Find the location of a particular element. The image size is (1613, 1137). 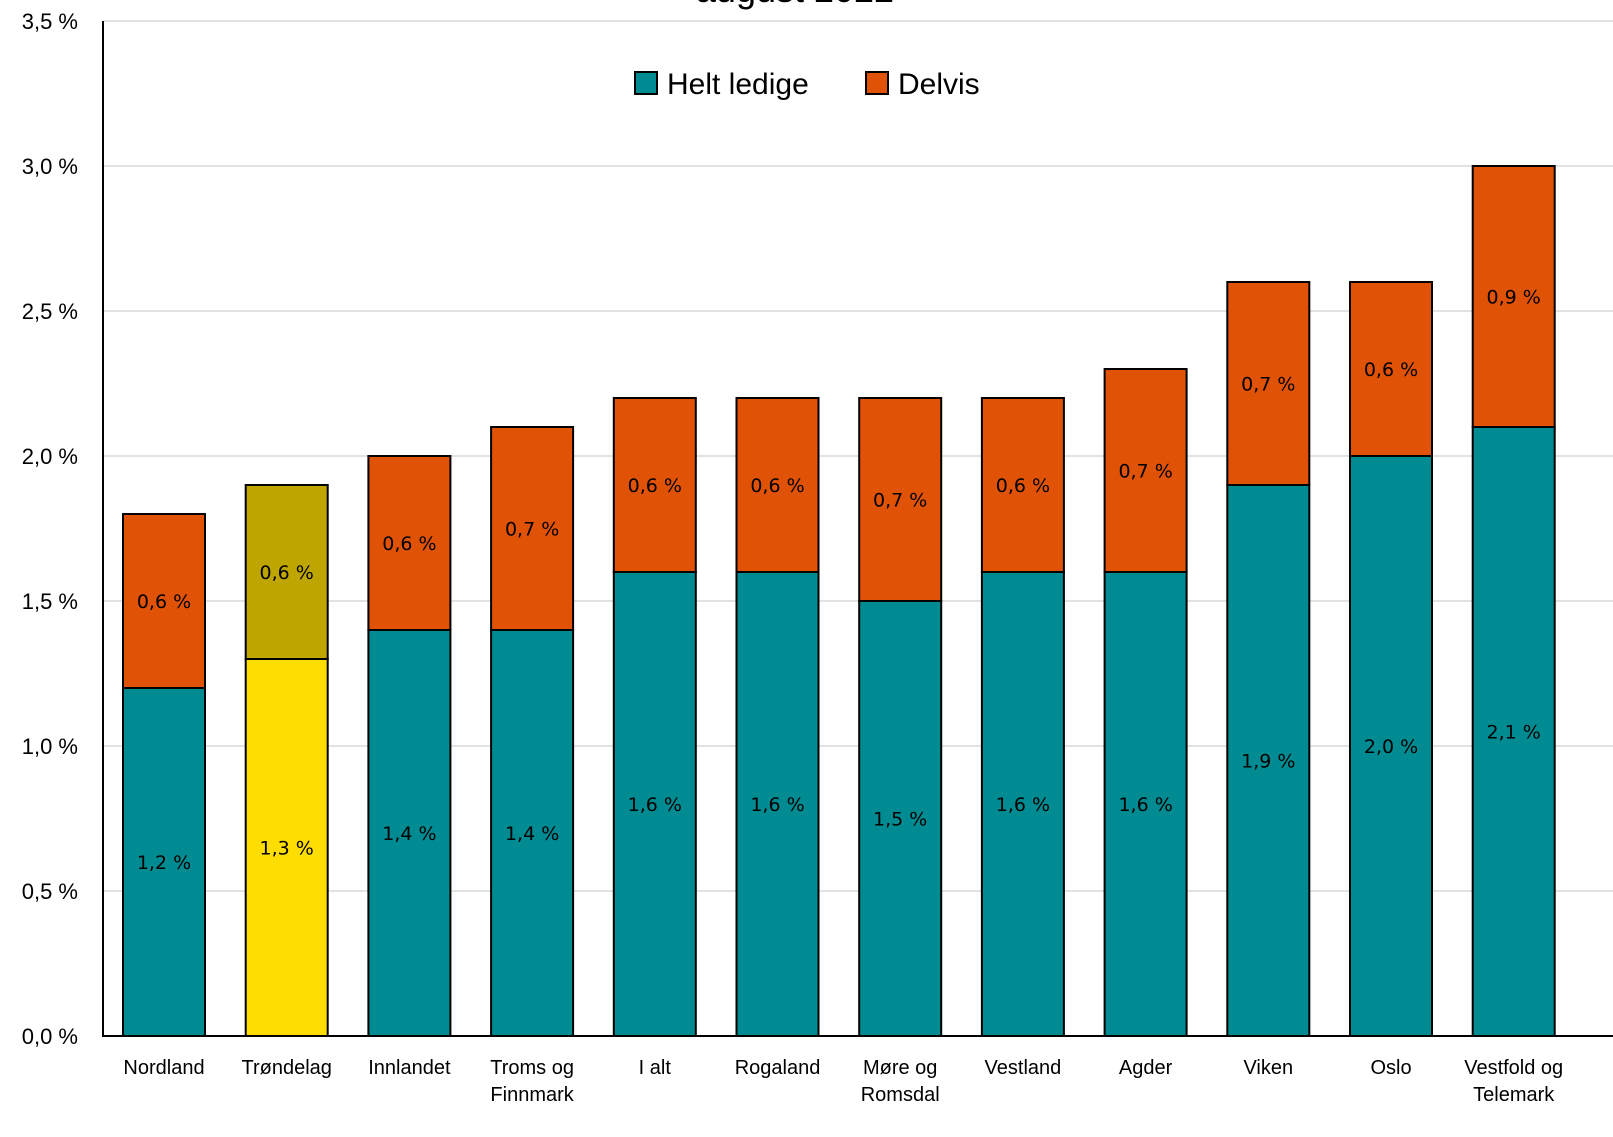

y-tick-label: 0,5 % is located at coordinates (50, 891).